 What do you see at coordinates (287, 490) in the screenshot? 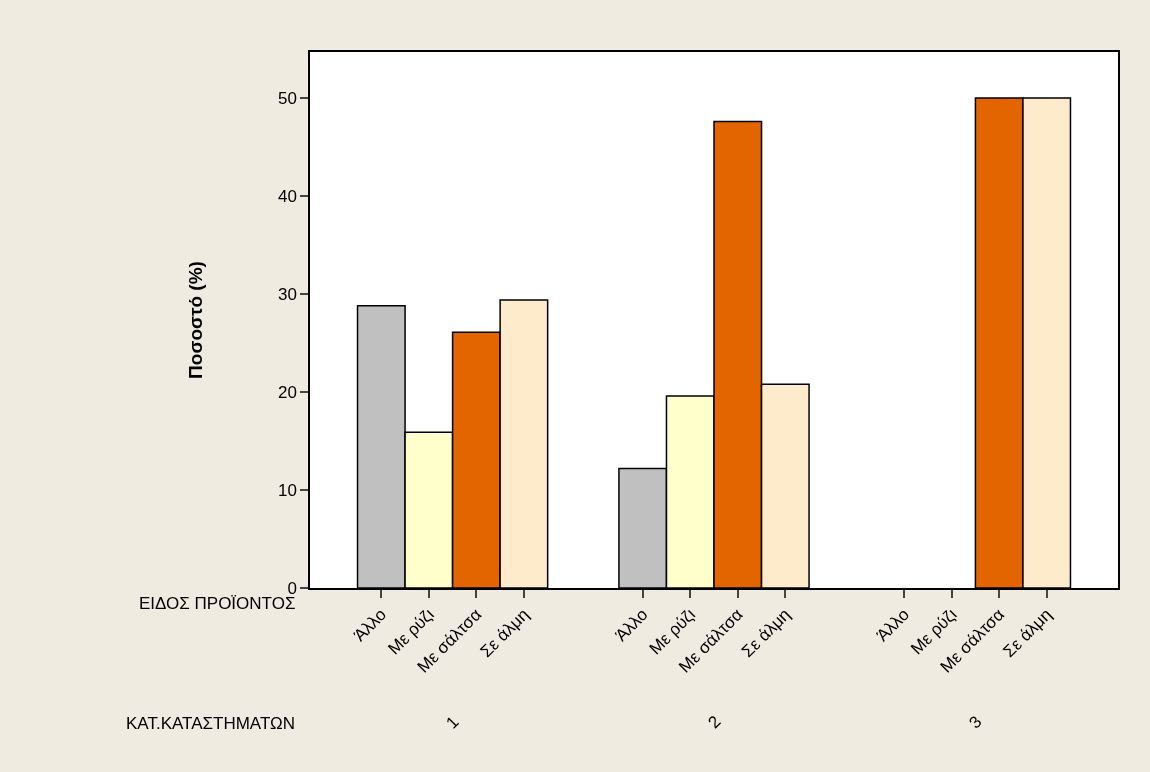
I see `y-tick-label: 10` at bounding box center [287, 490].